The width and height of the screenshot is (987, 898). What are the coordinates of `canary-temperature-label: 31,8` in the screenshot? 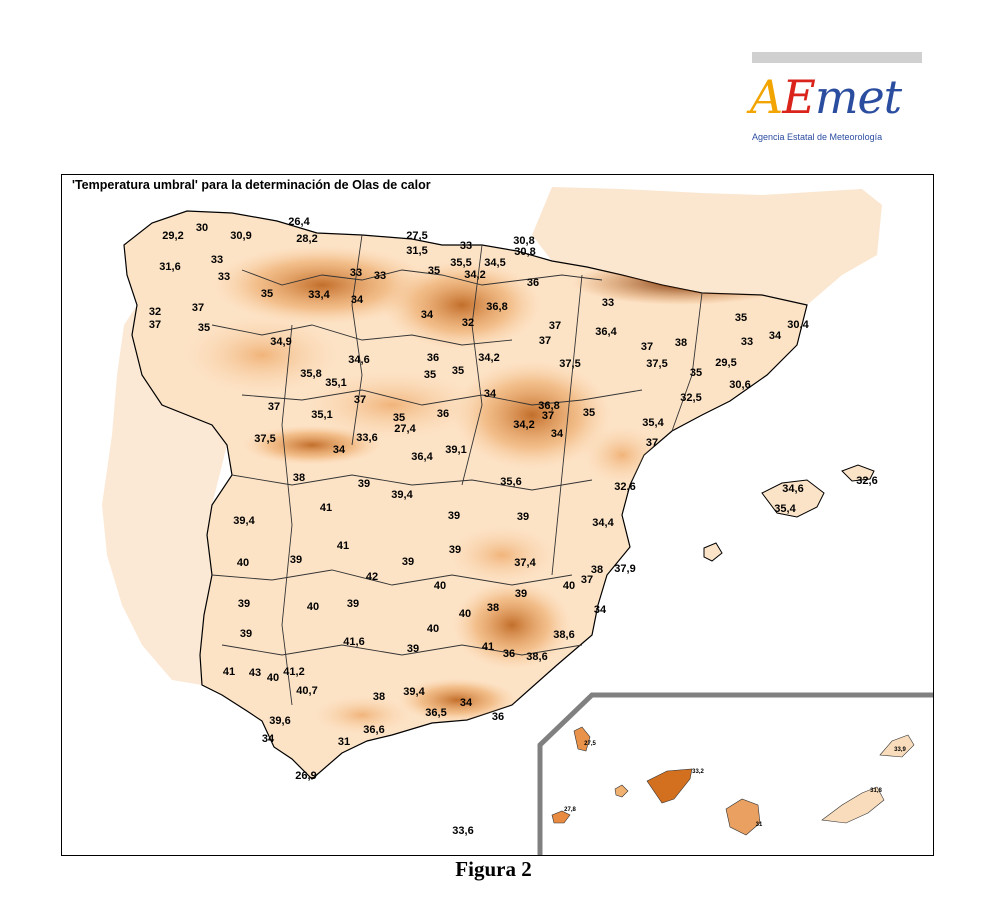 It's located at (876, 791).